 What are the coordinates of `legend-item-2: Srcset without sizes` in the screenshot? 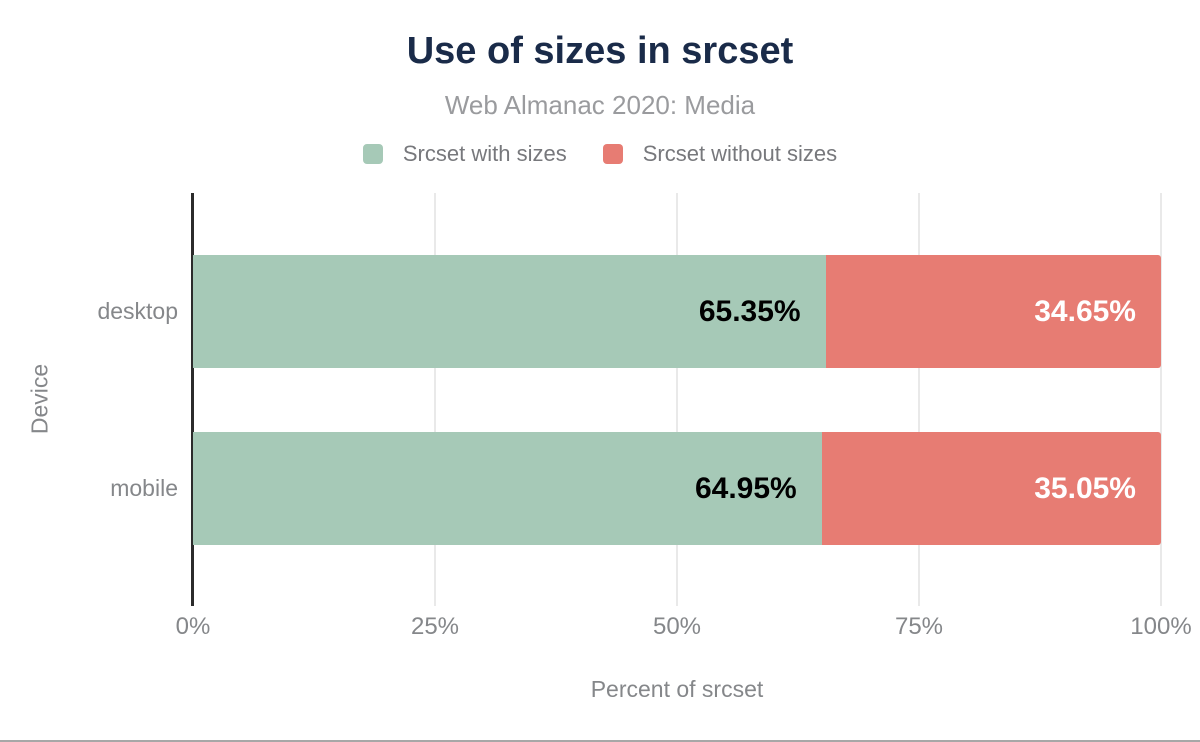 It's located at (720, 154).